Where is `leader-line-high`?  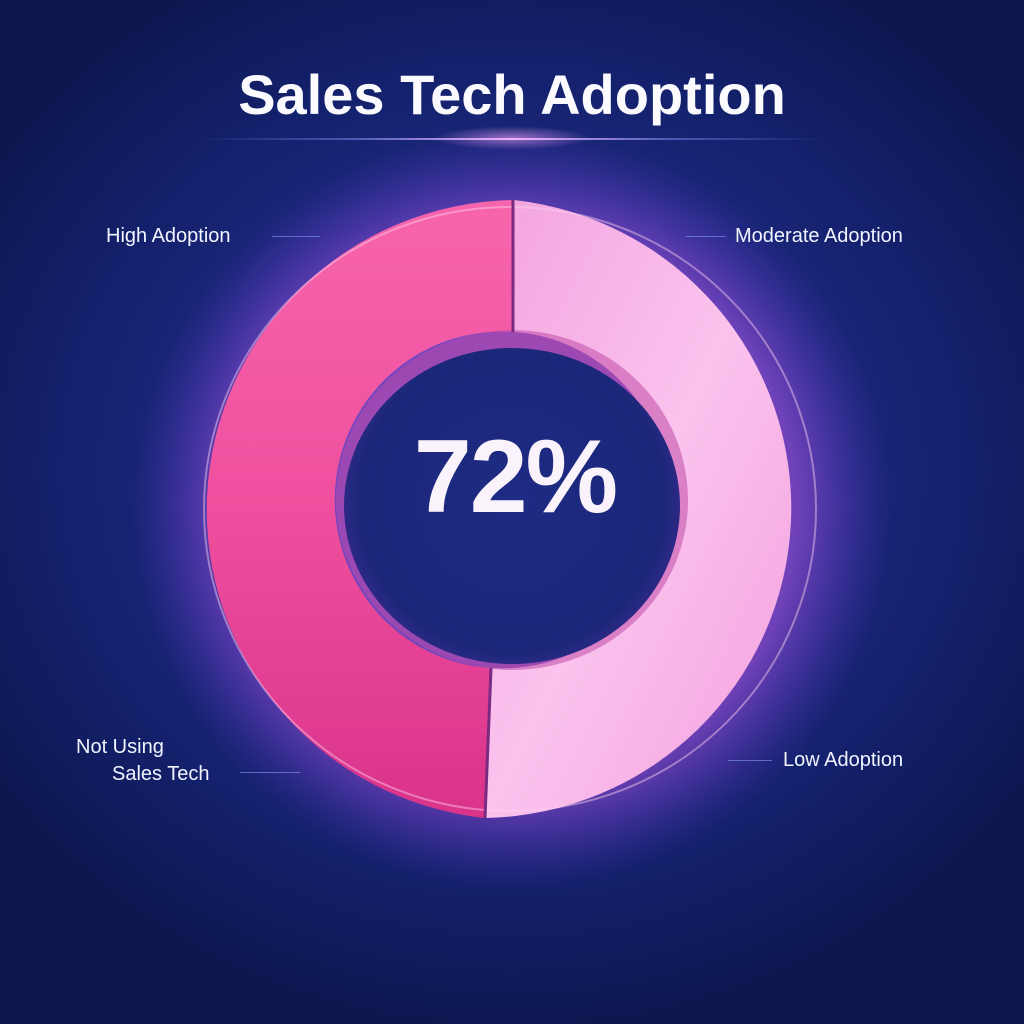 leader-line-high is located at coordinates (296, 236).